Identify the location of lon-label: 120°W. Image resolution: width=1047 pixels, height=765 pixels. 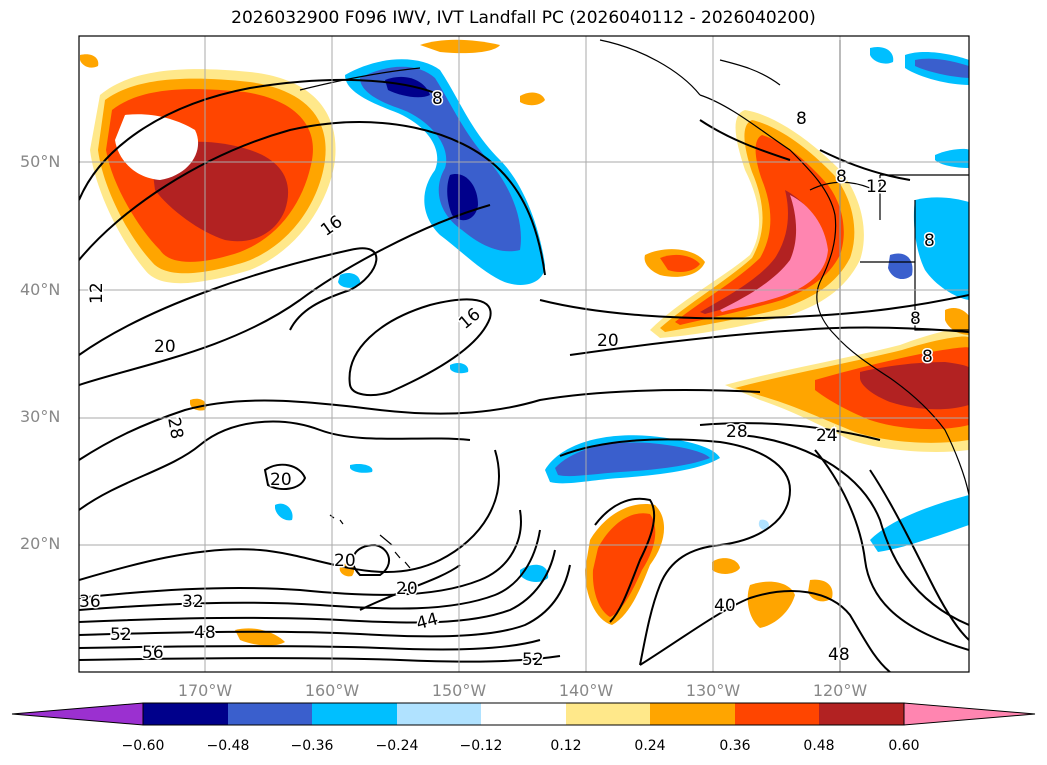
(840, 690).